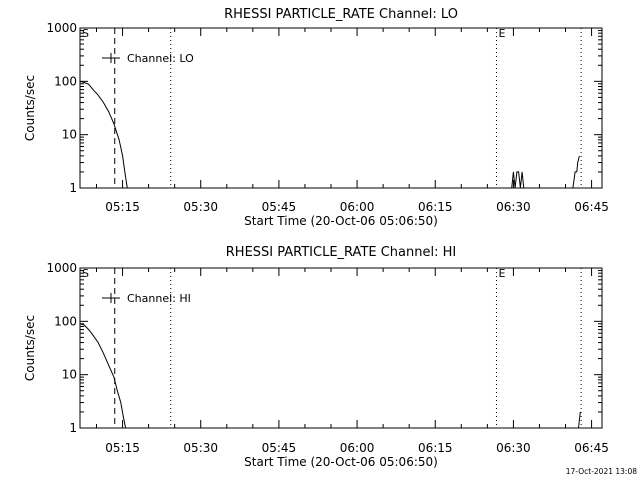 The height and width of the screenshot is (480, 640). I want to click on footer-timestamp: 17-Oct-2021 13:08, so click(601, 471).